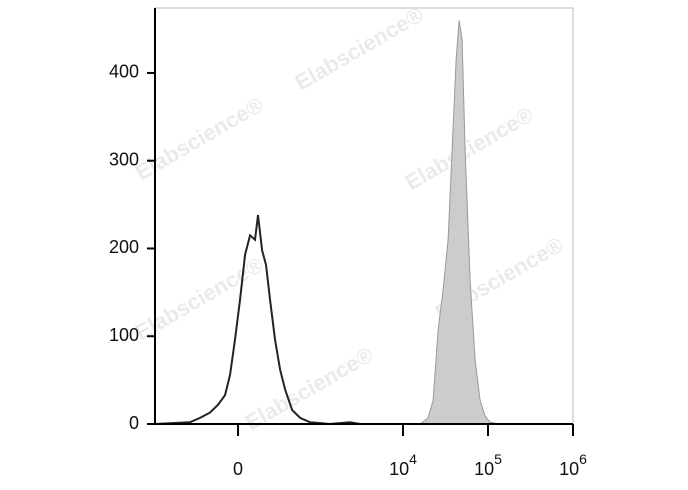  Describe the element at coordinates (413, 459) in the screenshot. I see `x-tick-exponent: 4` at that location.